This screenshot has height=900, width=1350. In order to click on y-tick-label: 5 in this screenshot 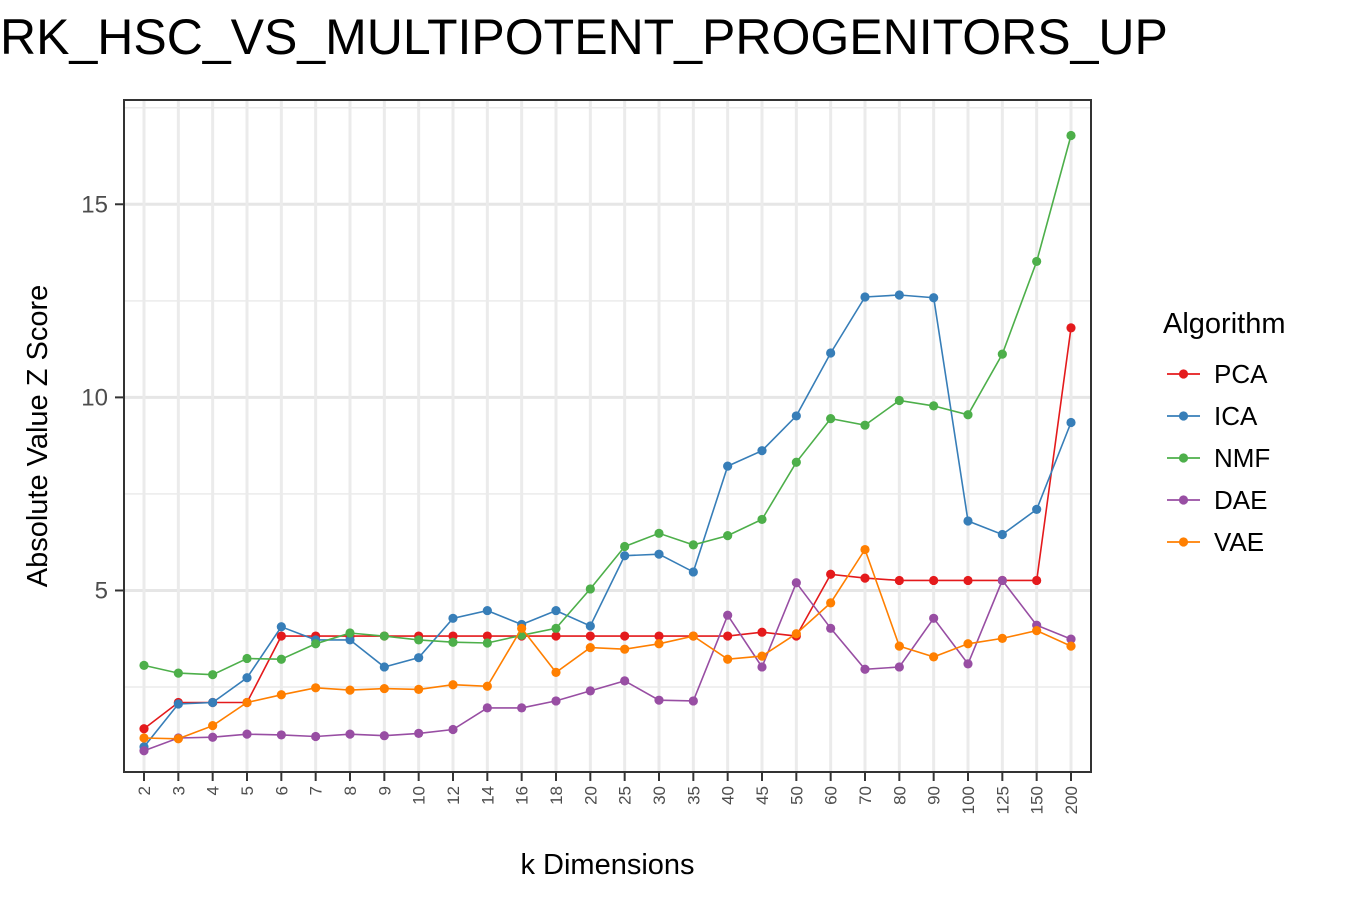, I will do `click(101, 590)`.